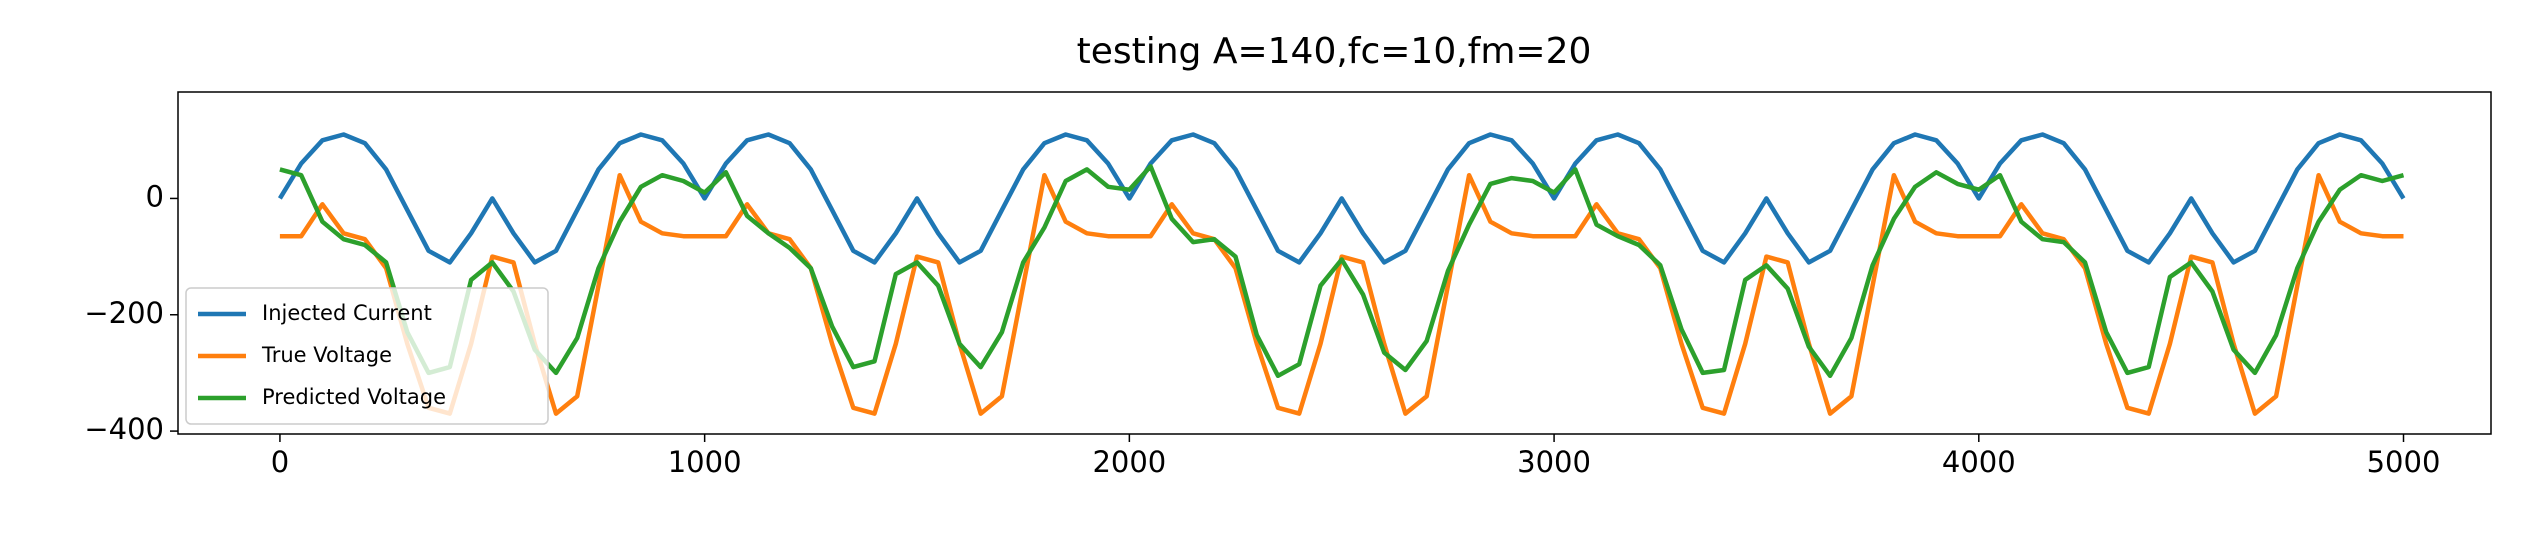 The image size is (2528, 540). What do you see at coordinates (354, 397) in the screenshot?
I see `legend-label: Predicted Voltage` at bounding box center [354, 397].